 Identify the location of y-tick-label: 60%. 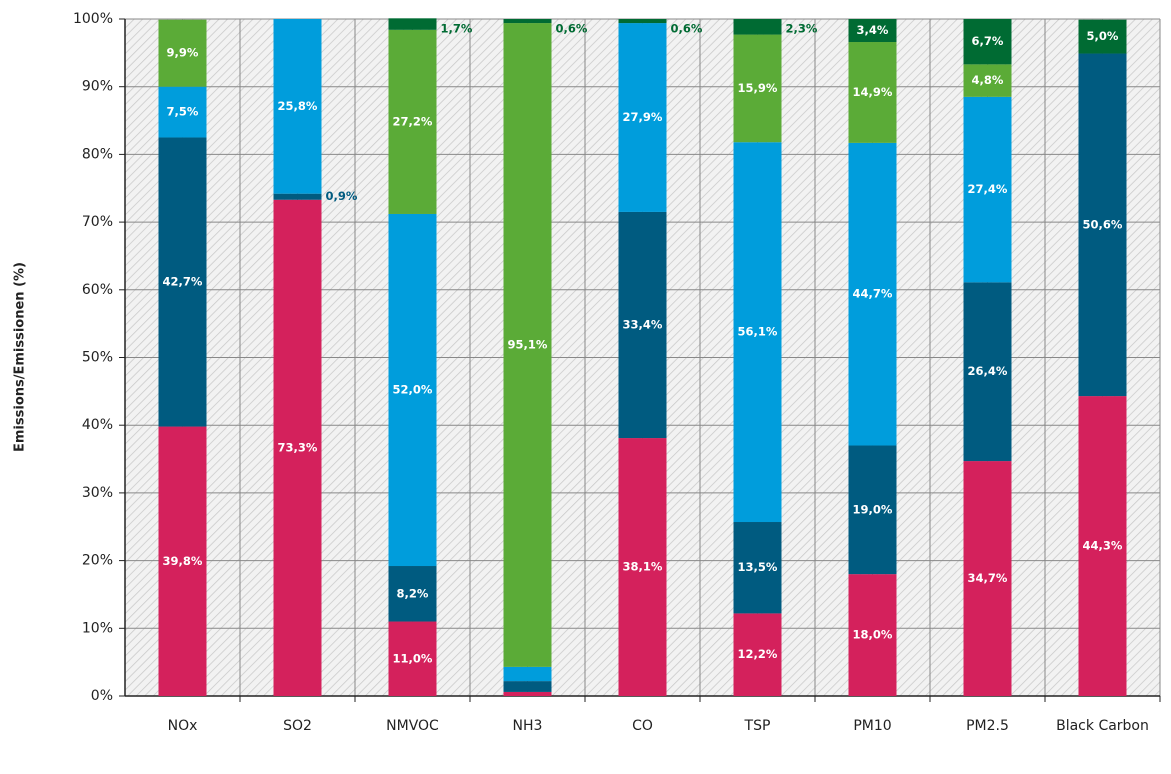
(97, 290).